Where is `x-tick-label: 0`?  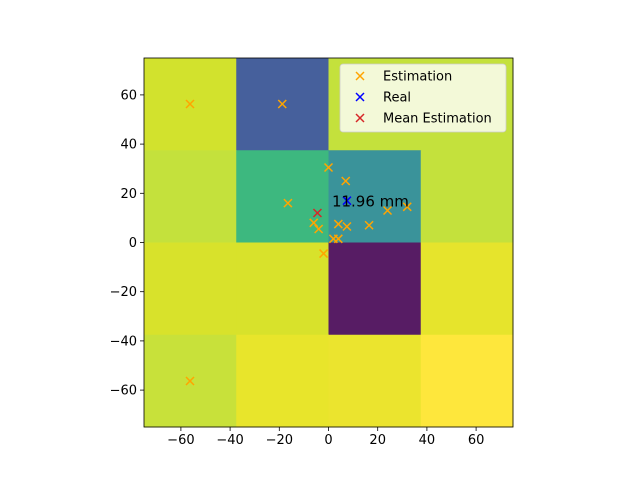
x-tick-label: 0 is located at coordinates (328, 440).